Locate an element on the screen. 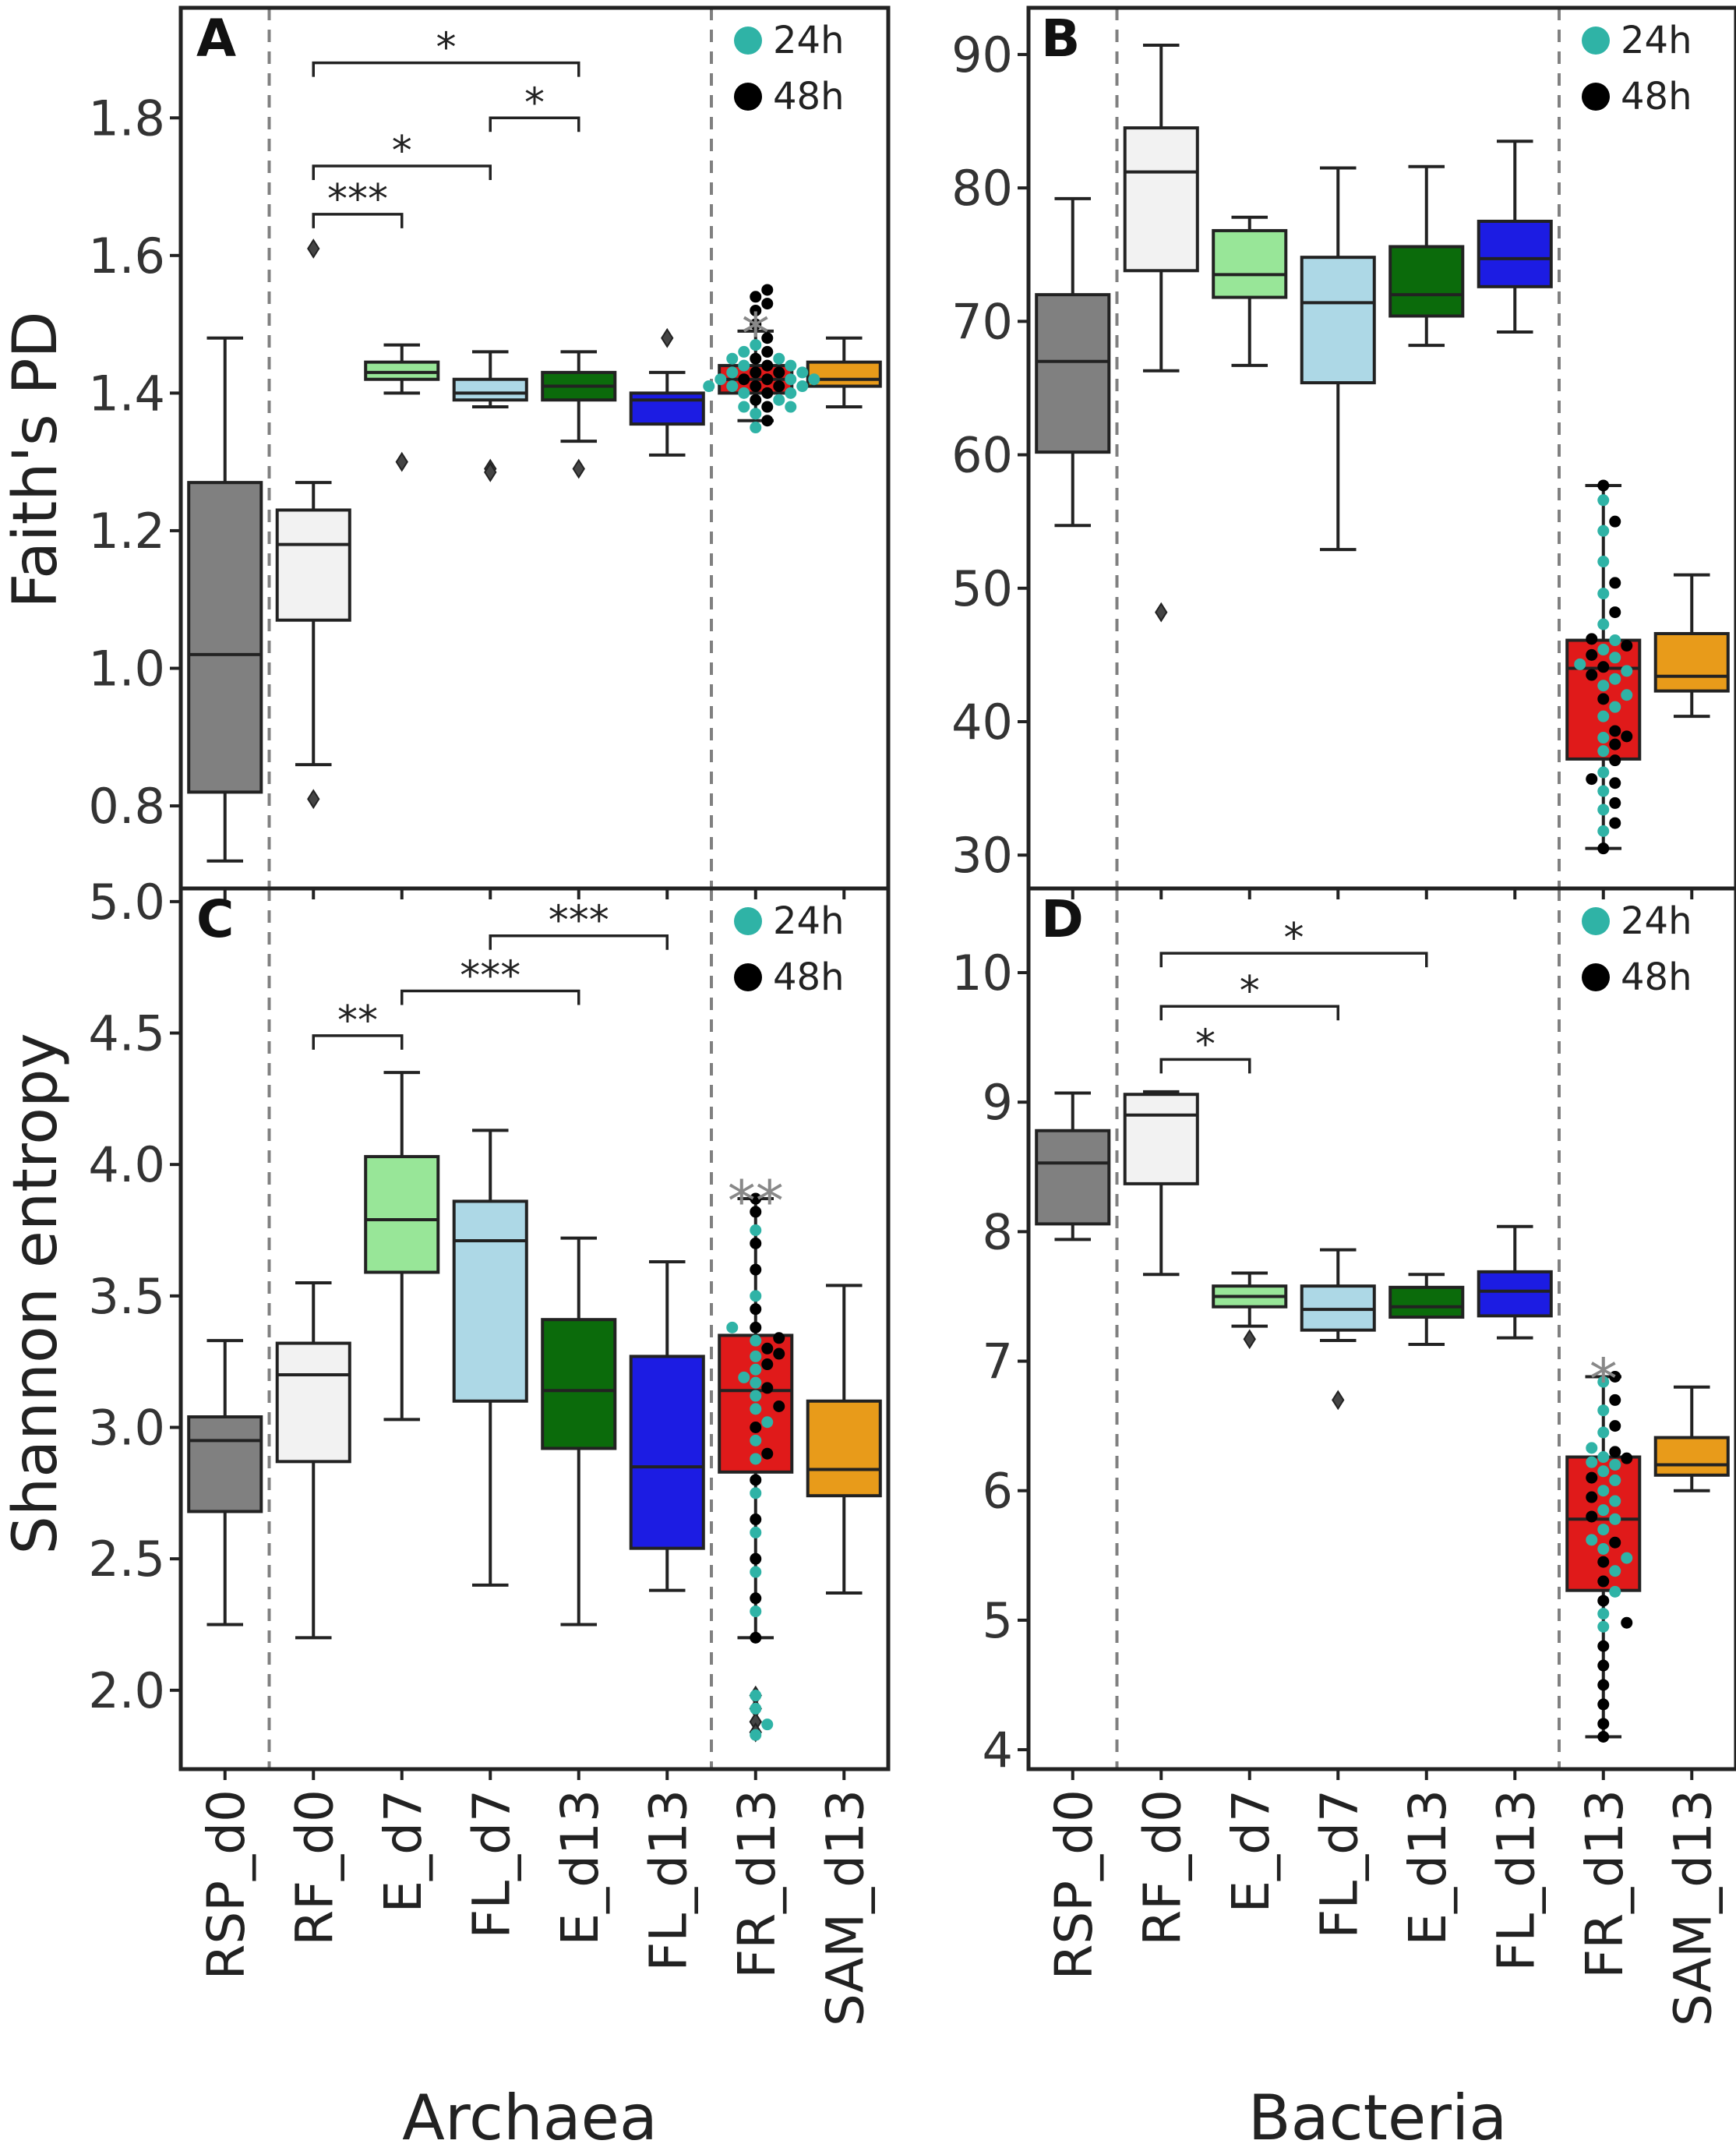 This screenshot has height=2144, width=1736. significance-label: ** is located at coordinates (357, 1021).